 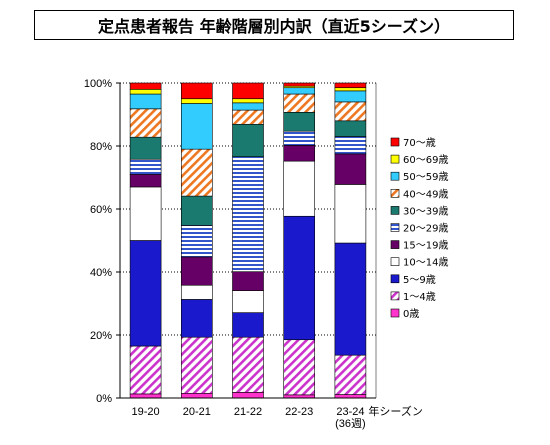 I want to click on legend-label: 30～39歳, so click(x=425, y=211).